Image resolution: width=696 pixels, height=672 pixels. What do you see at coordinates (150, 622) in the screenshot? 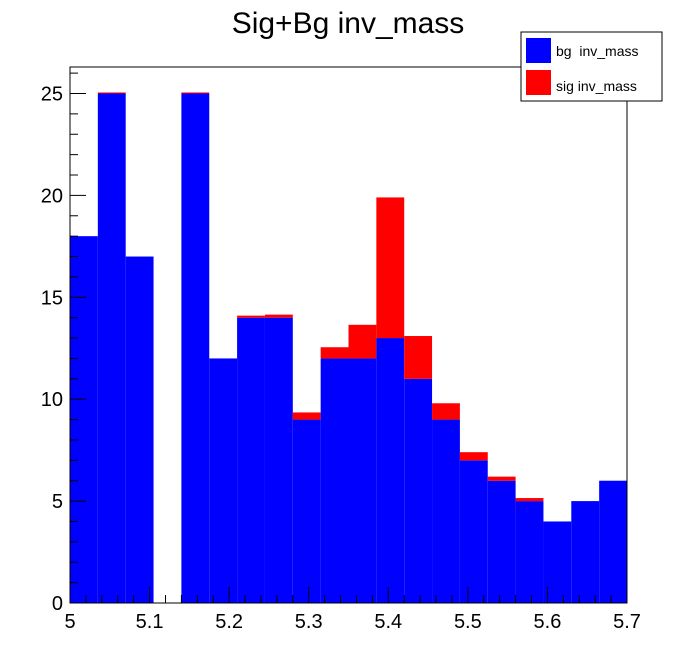
I see `x-tick-label: 5.1` at bounding box center [150, 622].